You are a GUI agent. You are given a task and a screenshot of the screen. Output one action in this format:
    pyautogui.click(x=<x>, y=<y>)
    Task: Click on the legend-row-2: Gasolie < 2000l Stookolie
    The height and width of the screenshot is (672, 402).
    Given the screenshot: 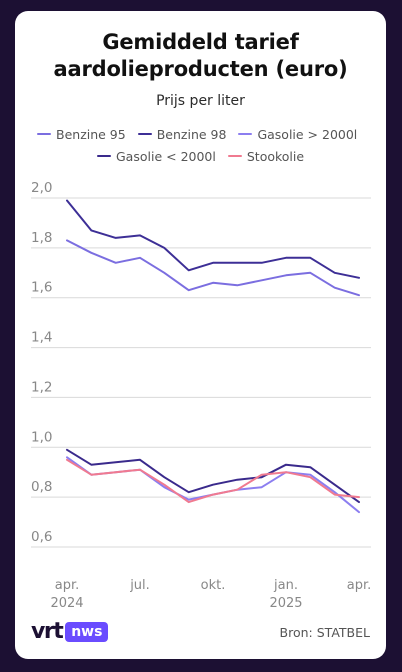 What is the action you would take?
    pyautogui.click(x=207, y=156)
    